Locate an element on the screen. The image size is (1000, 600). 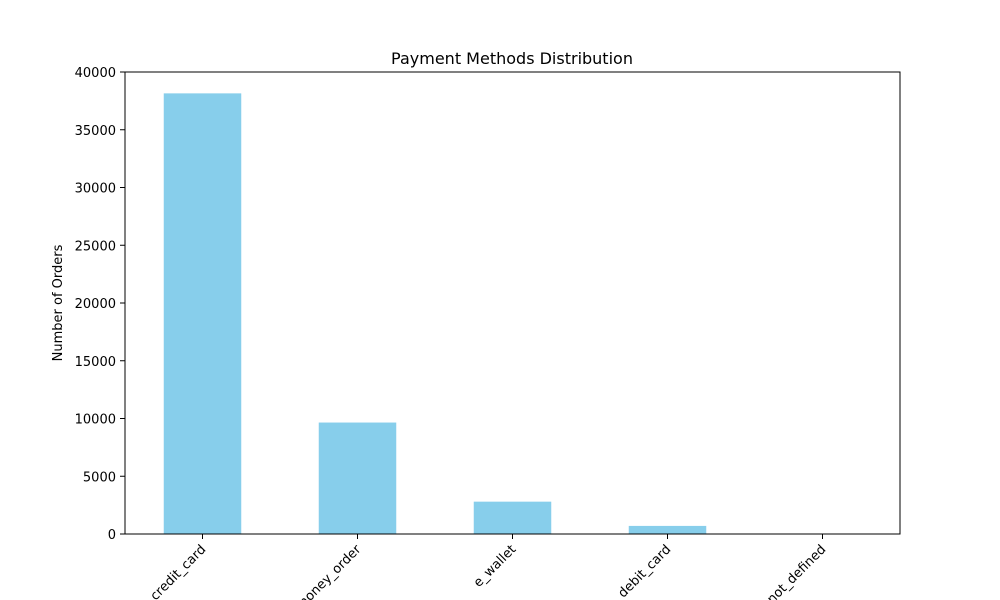
y-axis-ticks: 0 5000 10000 15000 20000 25000 30000 35000 40000 is located at coordinates (100, 304).